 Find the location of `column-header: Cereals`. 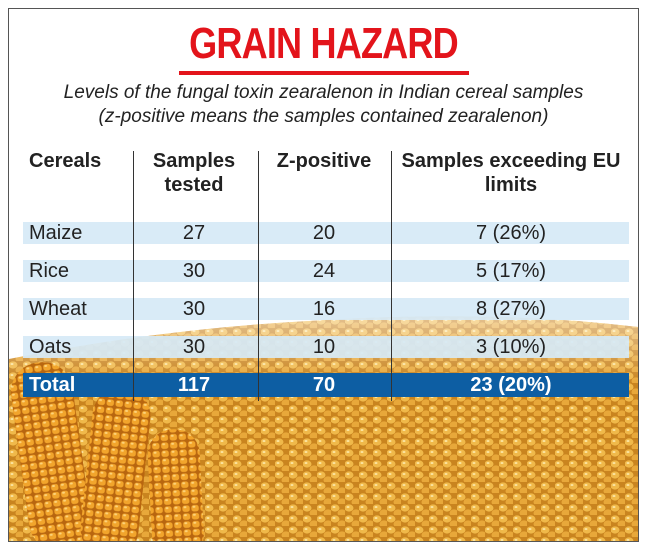

column-header: Cereals is located at coordinates (65, 161).